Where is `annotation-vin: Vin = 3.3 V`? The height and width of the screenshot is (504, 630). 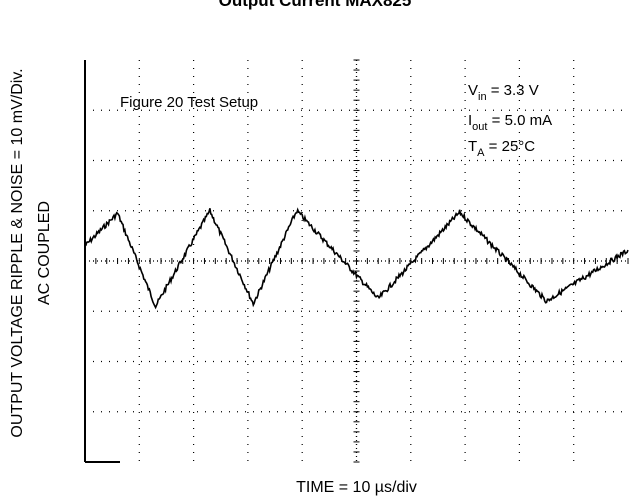 annotation-vin: Vin = 3.3 V is located at coordinates (503, 92).